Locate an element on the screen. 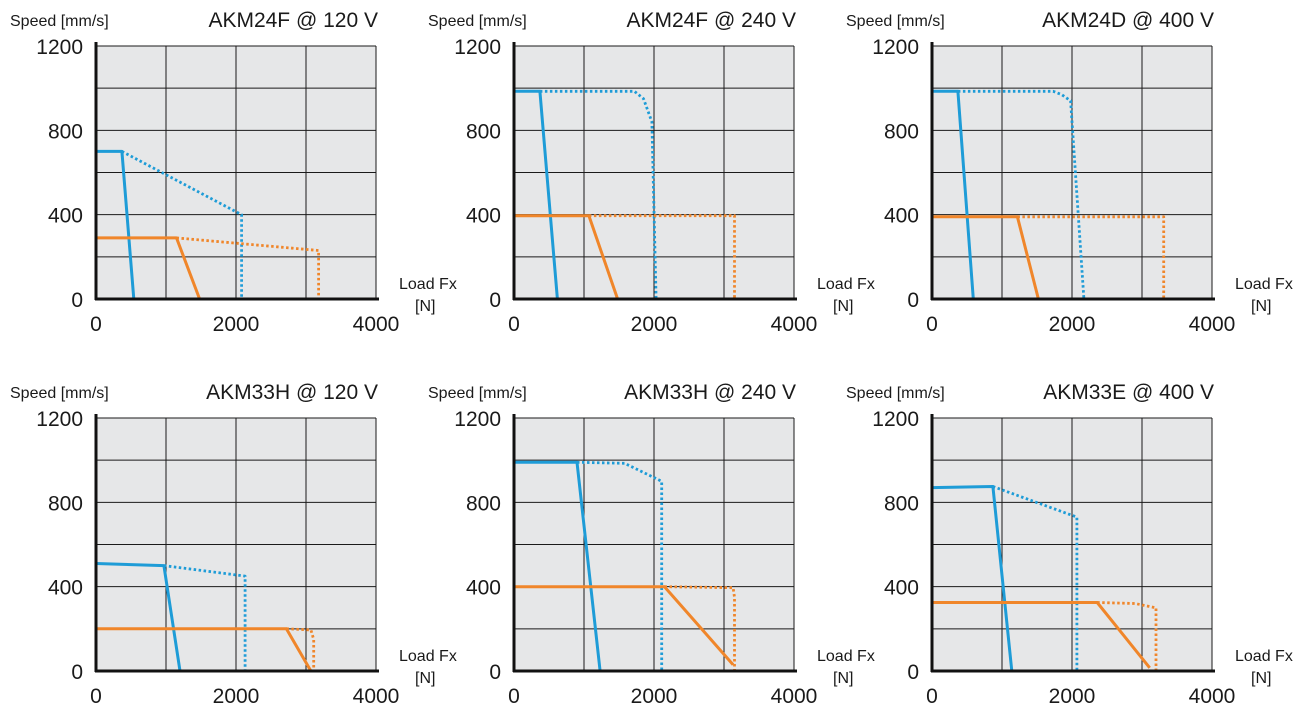 Image resolution: width=1309 pixels, height=711 pixels. chart-title: AKM24F @ 240 V is located at coordinates (711, 20).